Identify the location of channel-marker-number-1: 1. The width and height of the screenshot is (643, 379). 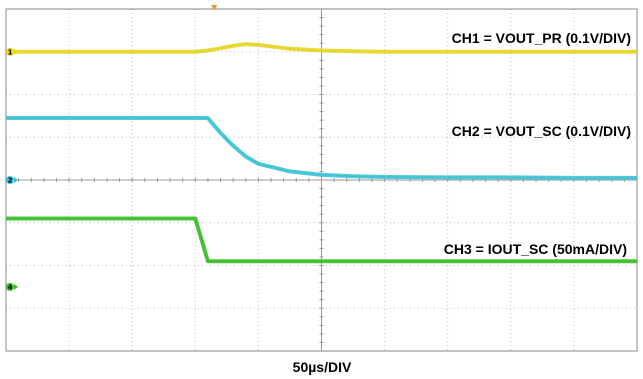
(10, 52).